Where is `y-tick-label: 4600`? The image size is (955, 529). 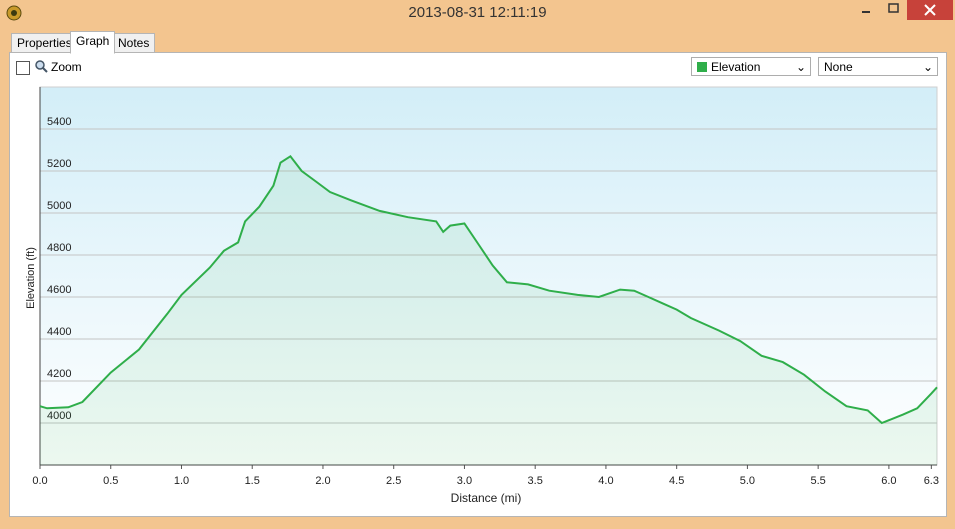
y-tick-label: 4600 is located at coordinates (59, 290).